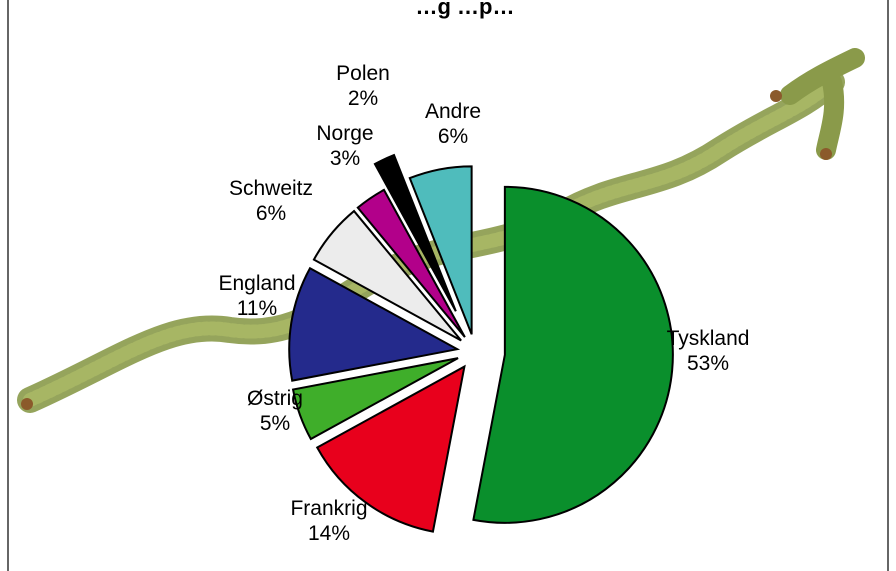  I want to click on pie-slice-frankrig, so click(390, 448).